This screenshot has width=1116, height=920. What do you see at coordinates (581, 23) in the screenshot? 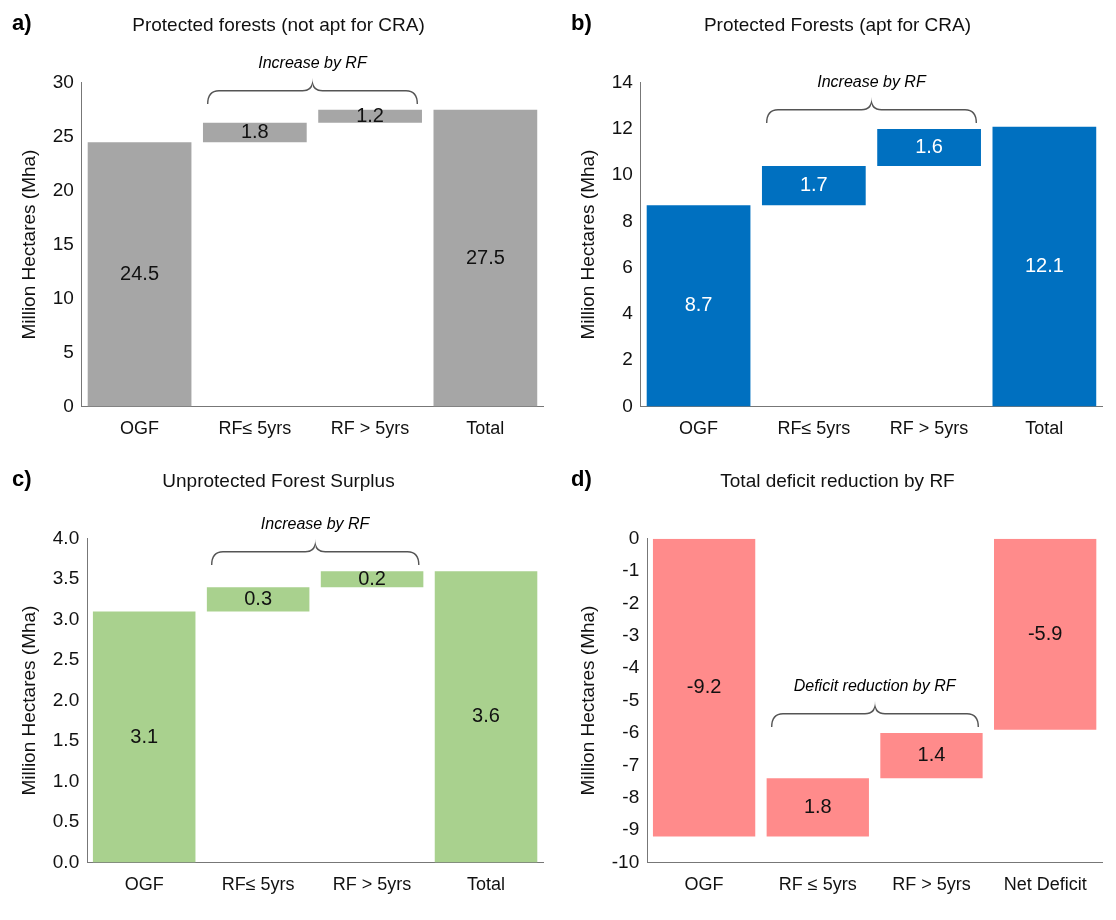
I see `text: b)` at bounding box center [581, 23].